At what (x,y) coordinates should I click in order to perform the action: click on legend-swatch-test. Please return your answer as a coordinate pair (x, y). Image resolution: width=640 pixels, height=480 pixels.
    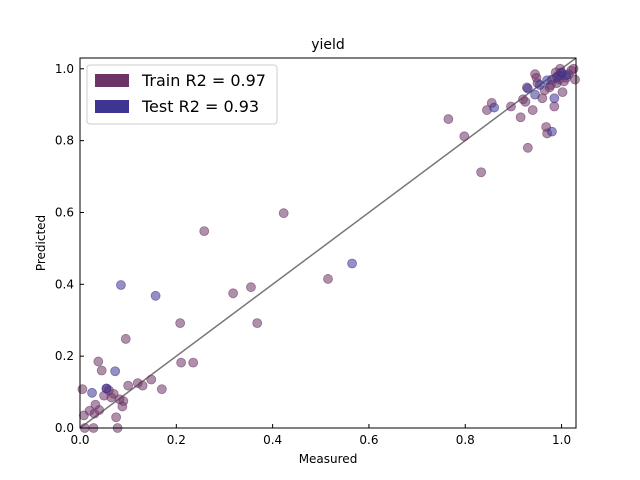
    Looking at the image, I should click on (112, 106).